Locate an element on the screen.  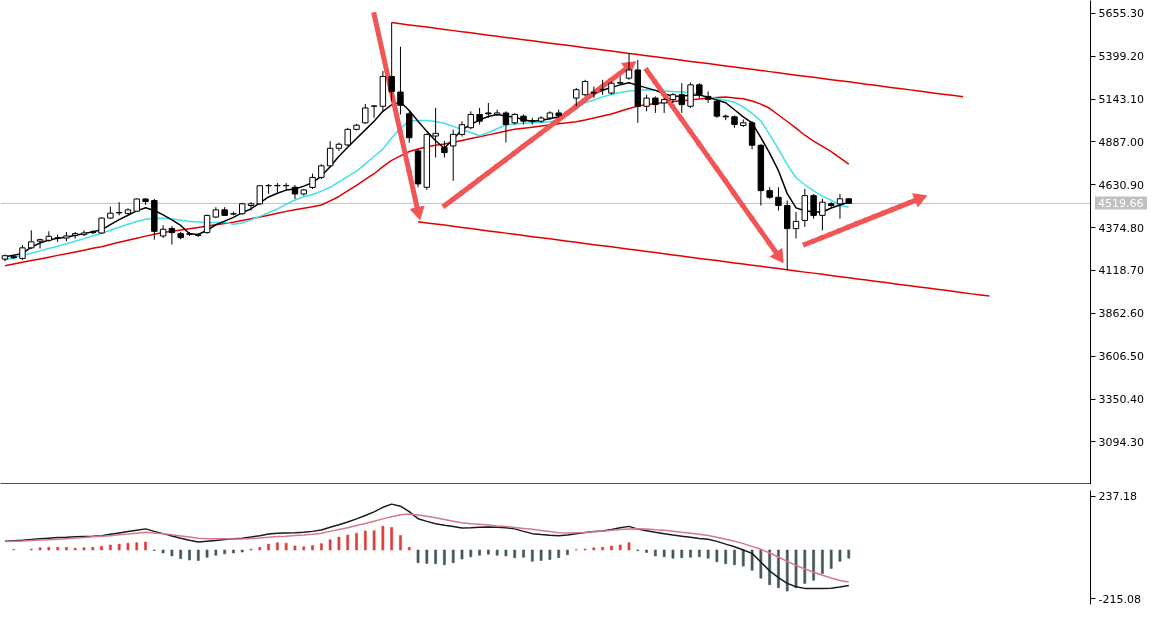
y-tick-label: 5143.10 is located at coordinates (1121, 100).